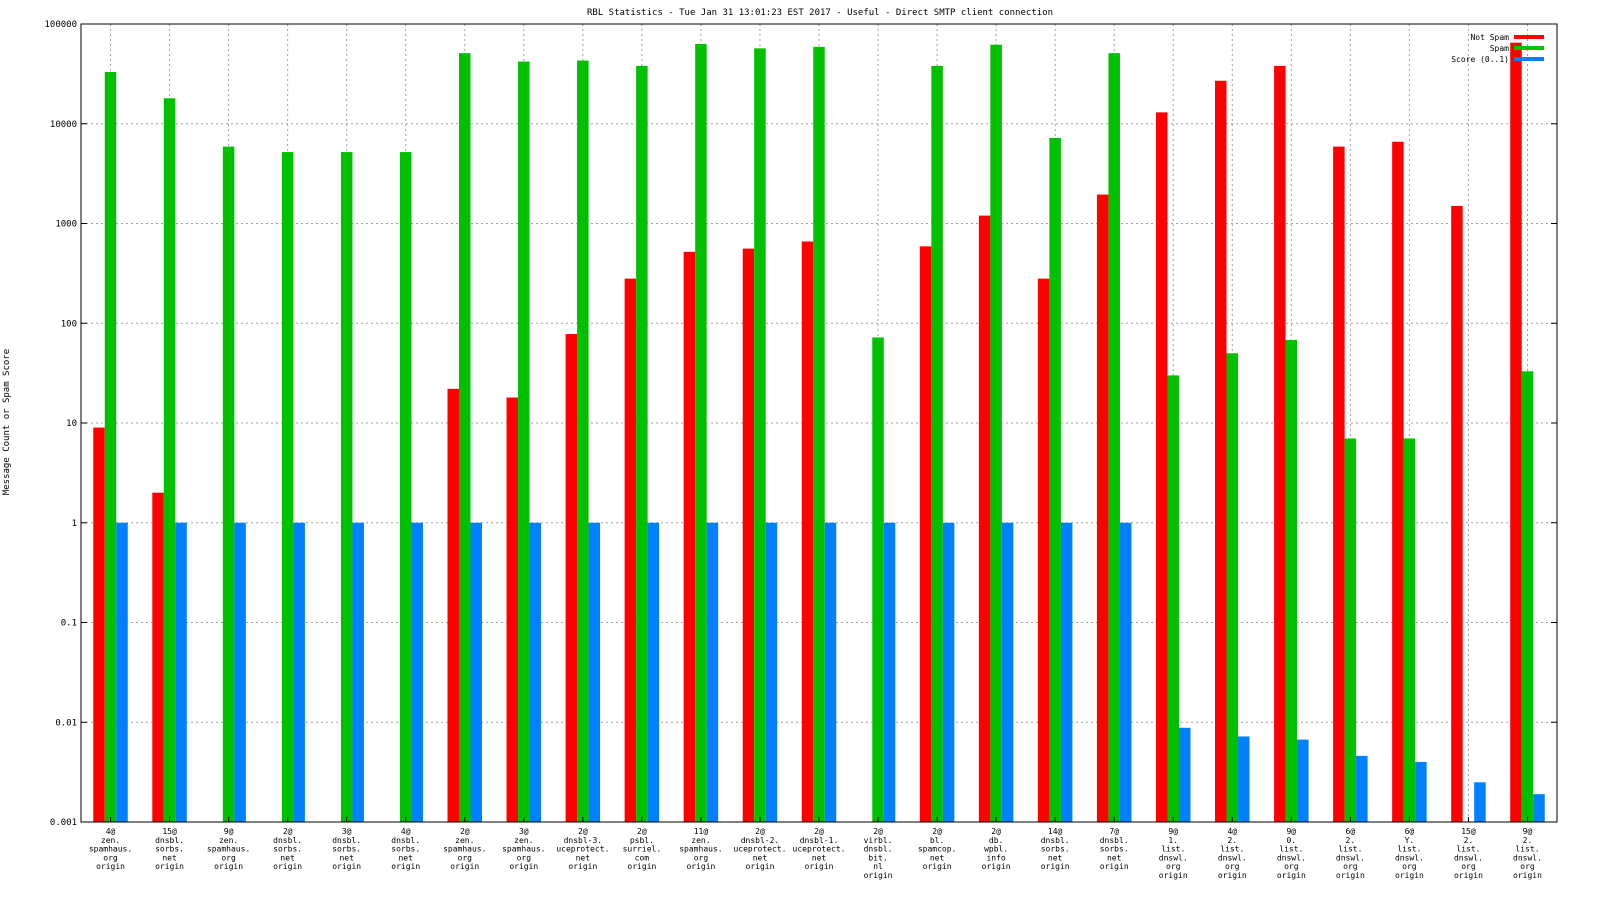 The width and height of the screenshot is (1600, 900). I want to click on x-tick-label: 9@ 0. list. dnswl. org origin, so click(1291, 853).